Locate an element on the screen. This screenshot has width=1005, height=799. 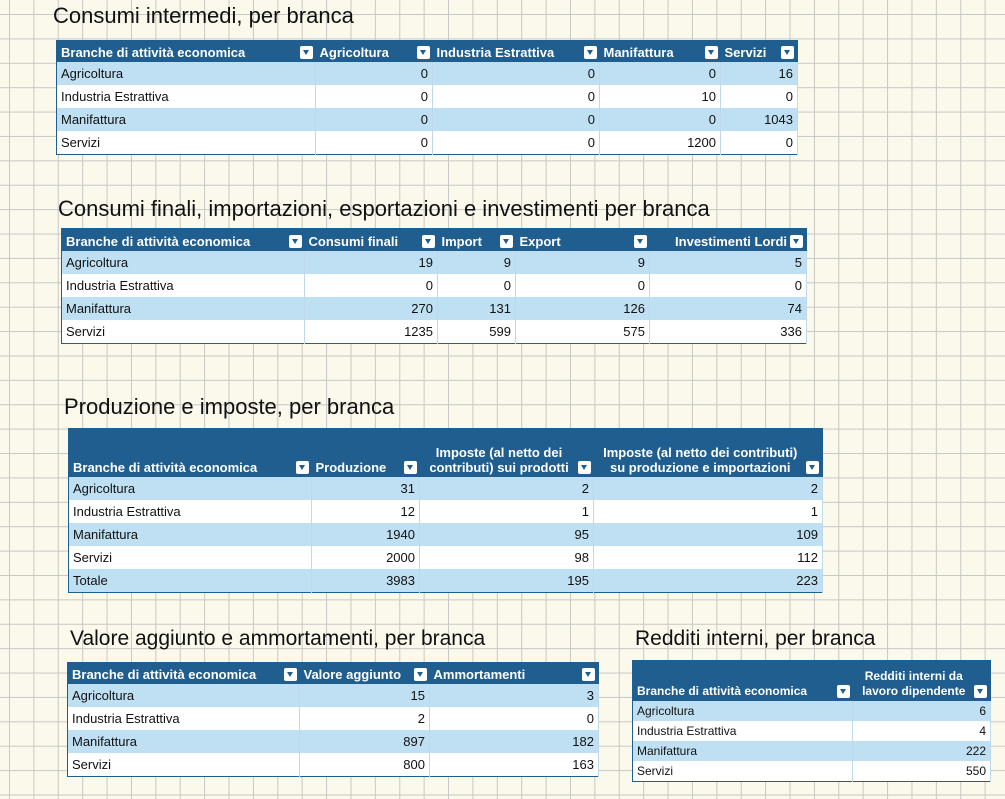
cell-value: 109 is located at coordinates (708, 534).